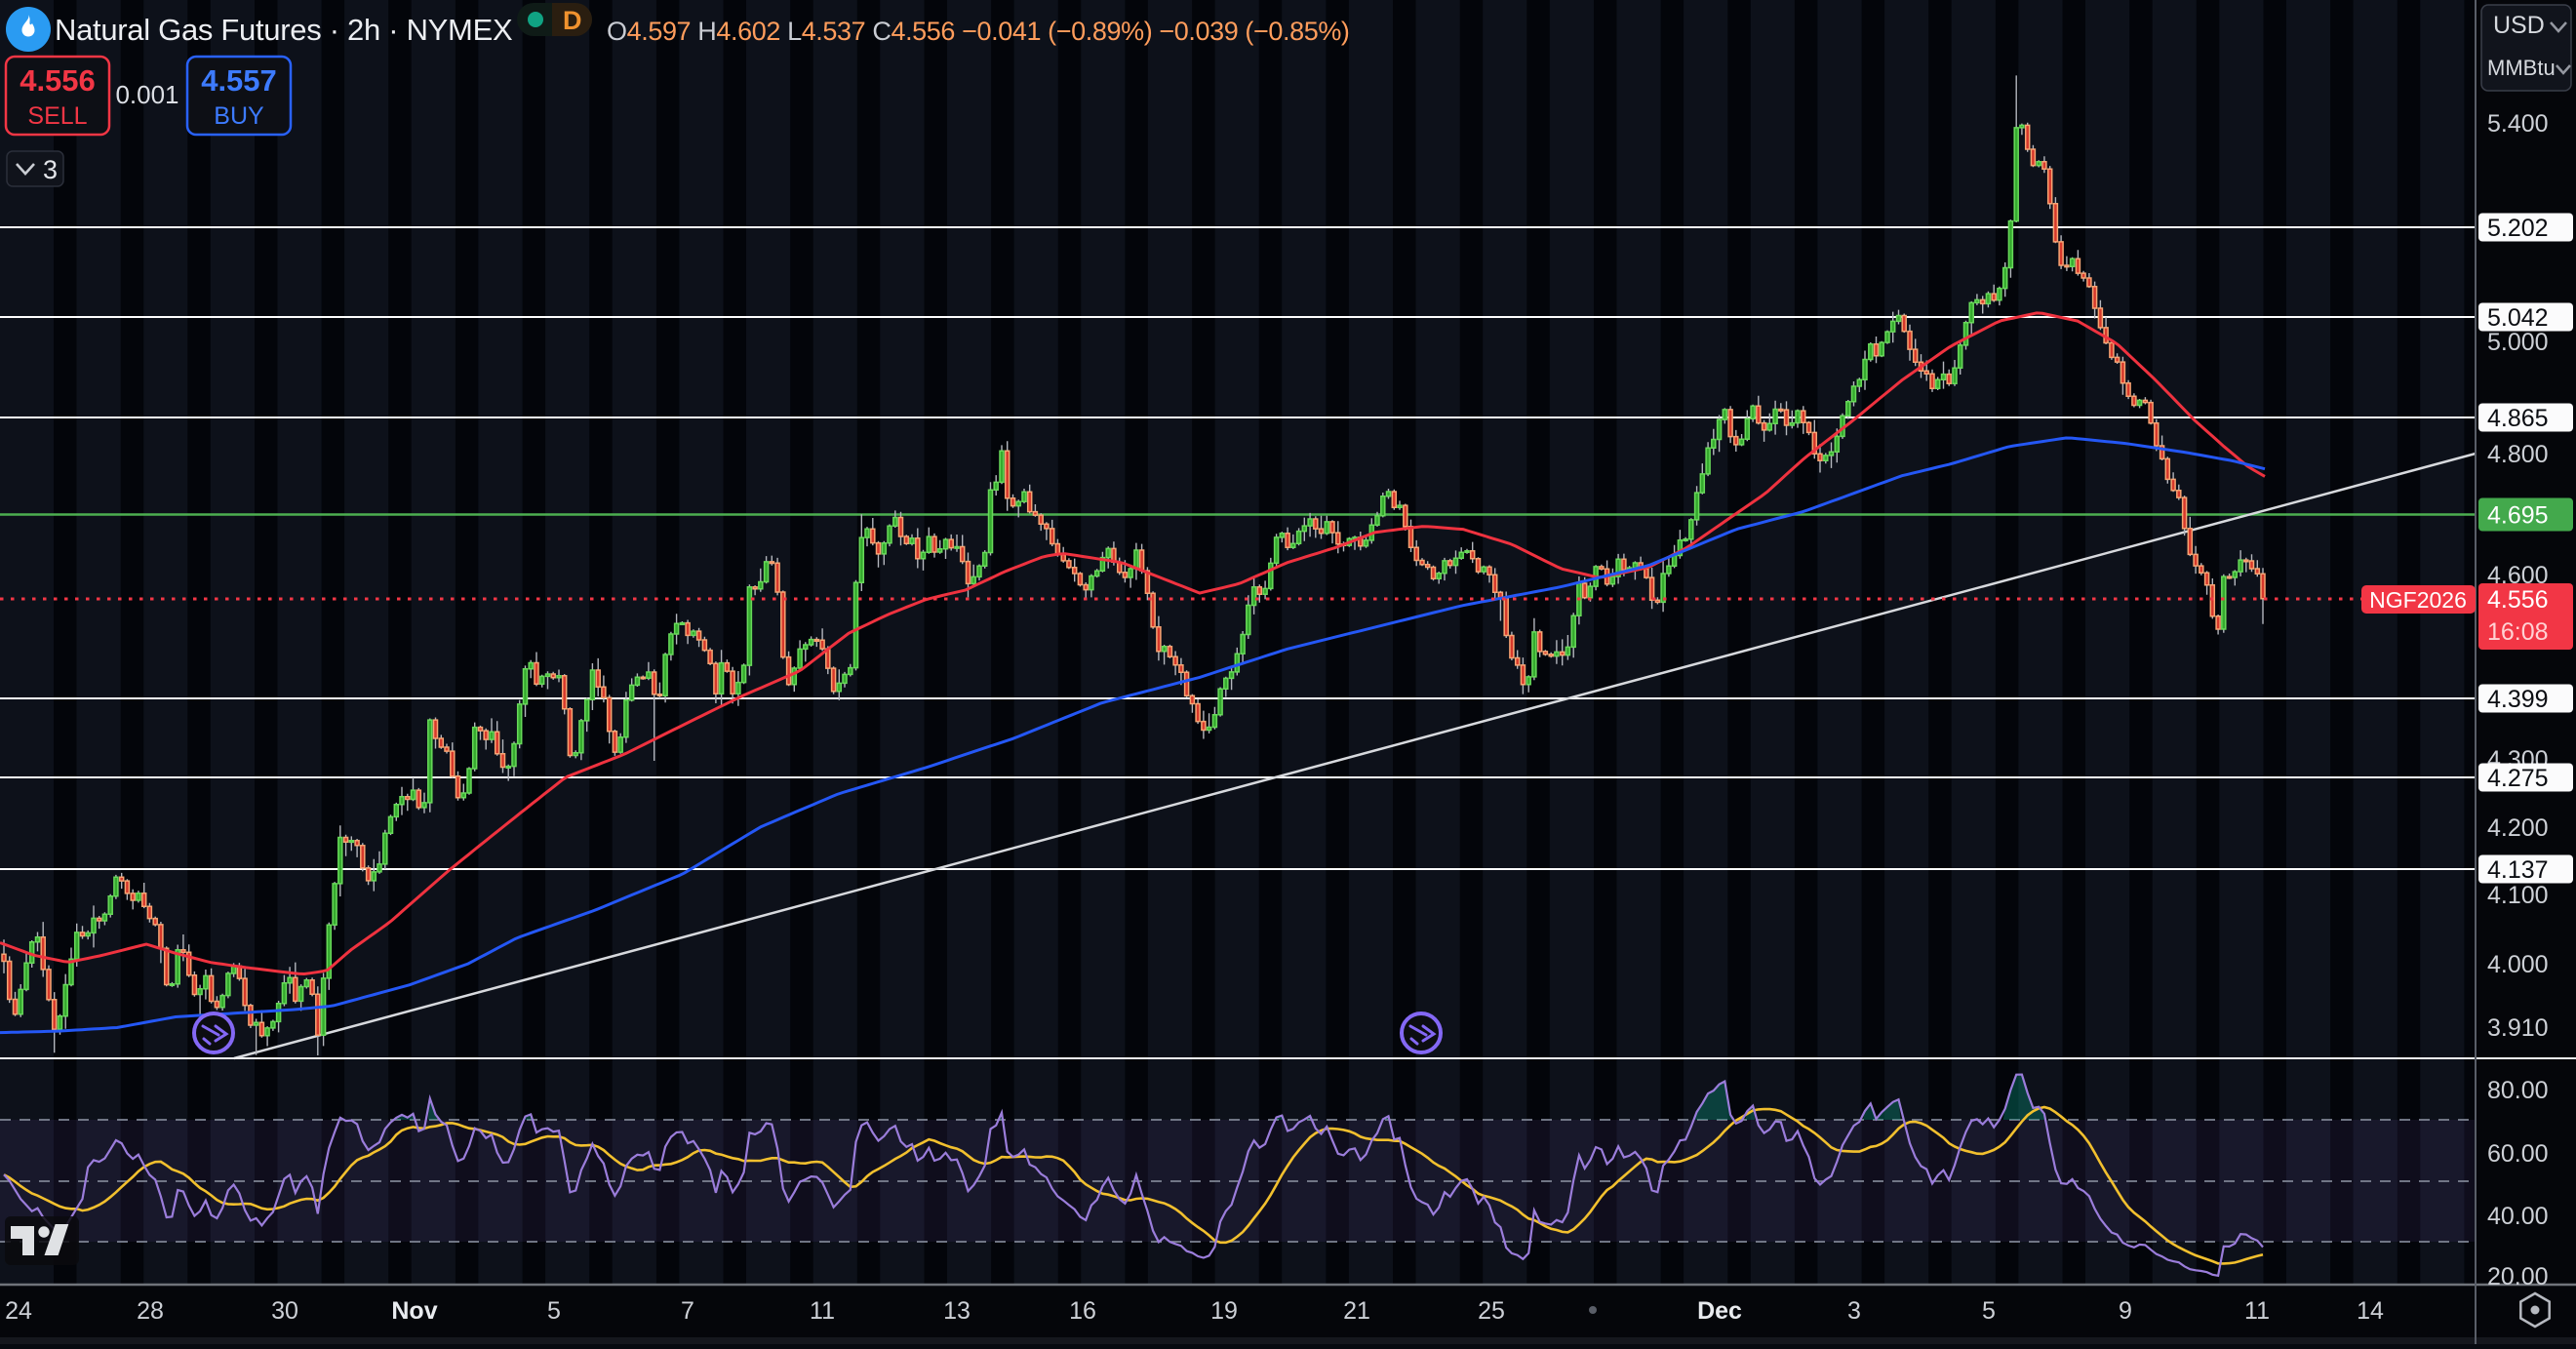 This screenshot has width=2576, height=1349. What do you see at coordinates (2518, 778) in the screenshot?
I see `svg-text: 4.275` at bounding box center [2518, 778].